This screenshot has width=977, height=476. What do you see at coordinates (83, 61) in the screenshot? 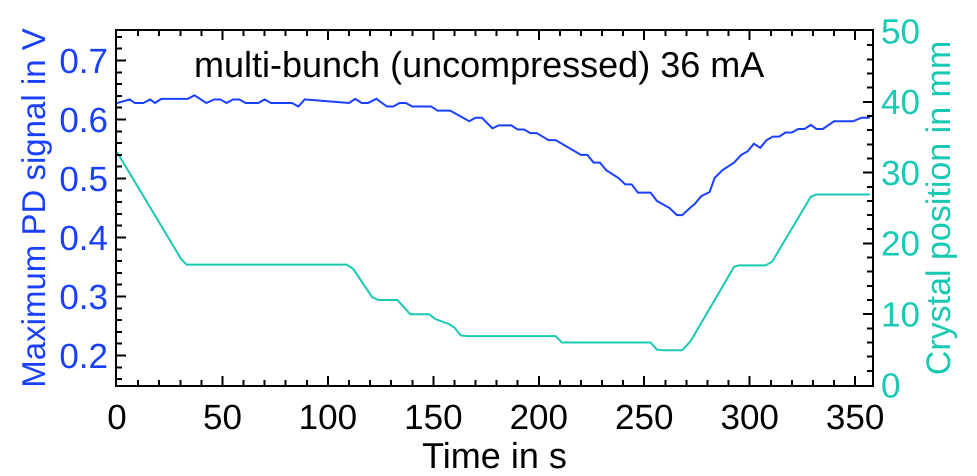
I see `y-tick-label: 0.7` at bounding box center [83, 61].